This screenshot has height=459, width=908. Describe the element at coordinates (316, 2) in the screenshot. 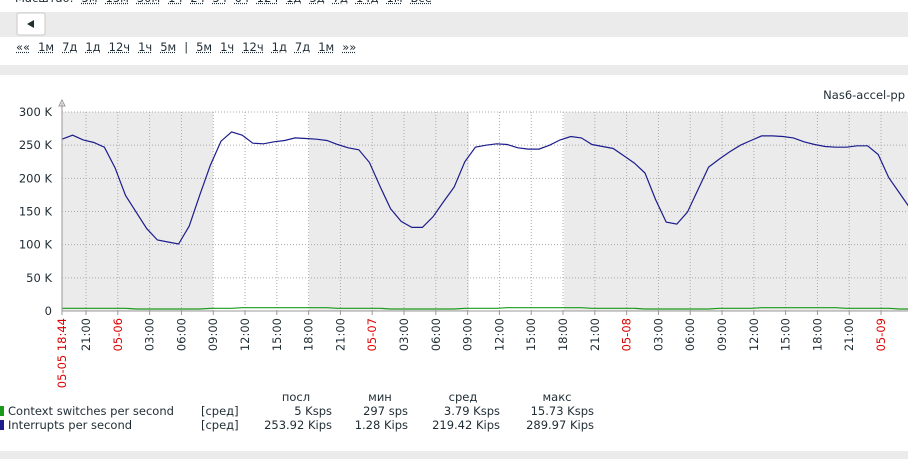

I see `zoom-link: 3д` at that location.